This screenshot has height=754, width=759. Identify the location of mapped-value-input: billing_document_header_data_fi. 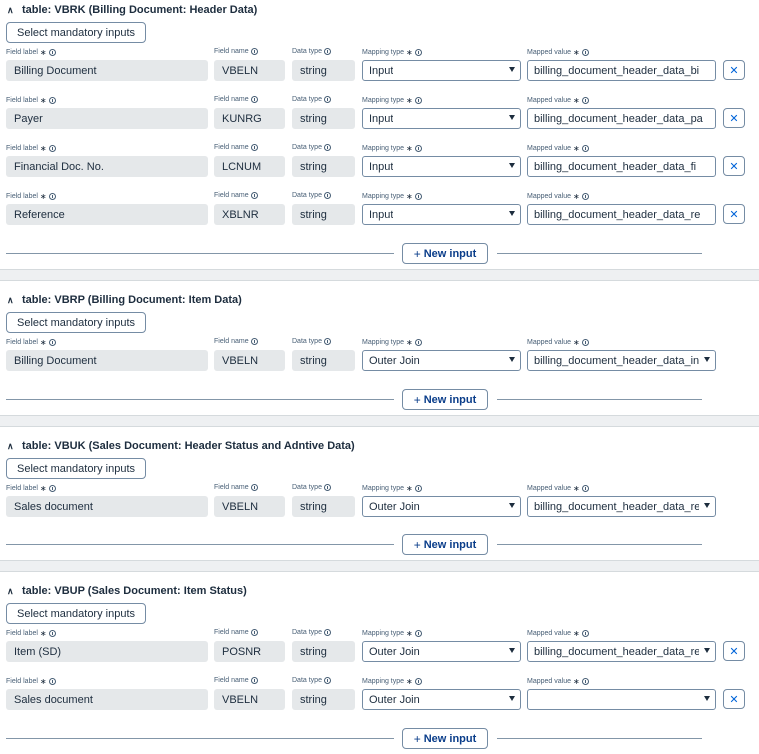
(621, 166).